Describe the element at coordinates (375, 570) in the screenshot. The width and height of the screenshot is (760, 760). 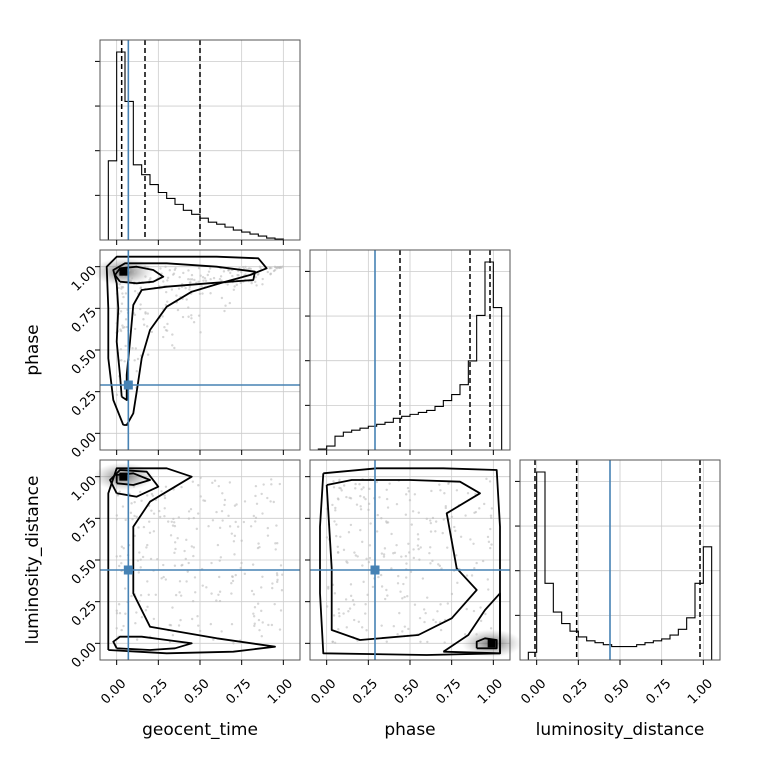
I see `truth-marker` at that location.